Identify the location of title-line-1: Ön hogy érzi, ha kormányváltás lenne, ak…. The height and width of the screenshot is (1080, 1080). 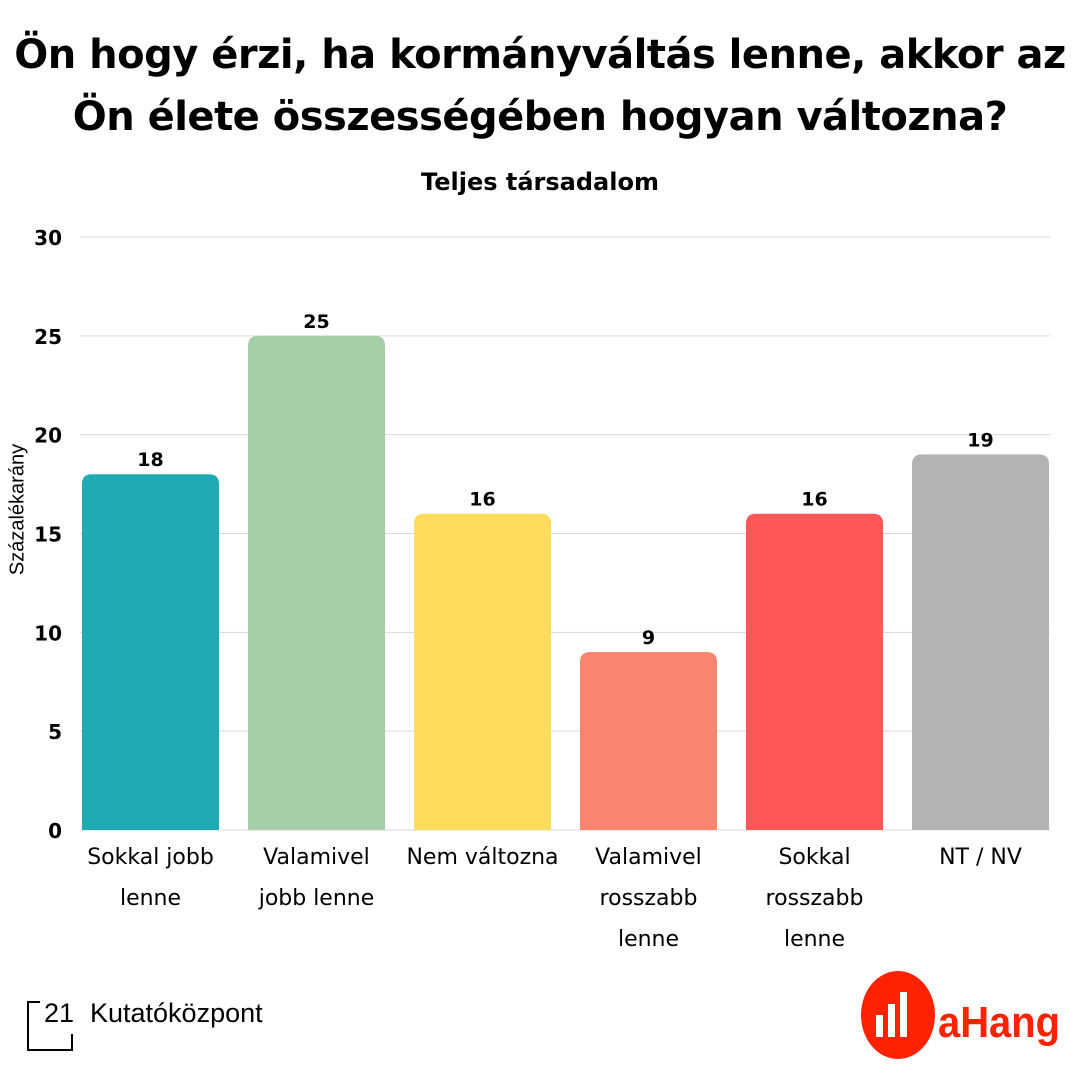
(540, 55).